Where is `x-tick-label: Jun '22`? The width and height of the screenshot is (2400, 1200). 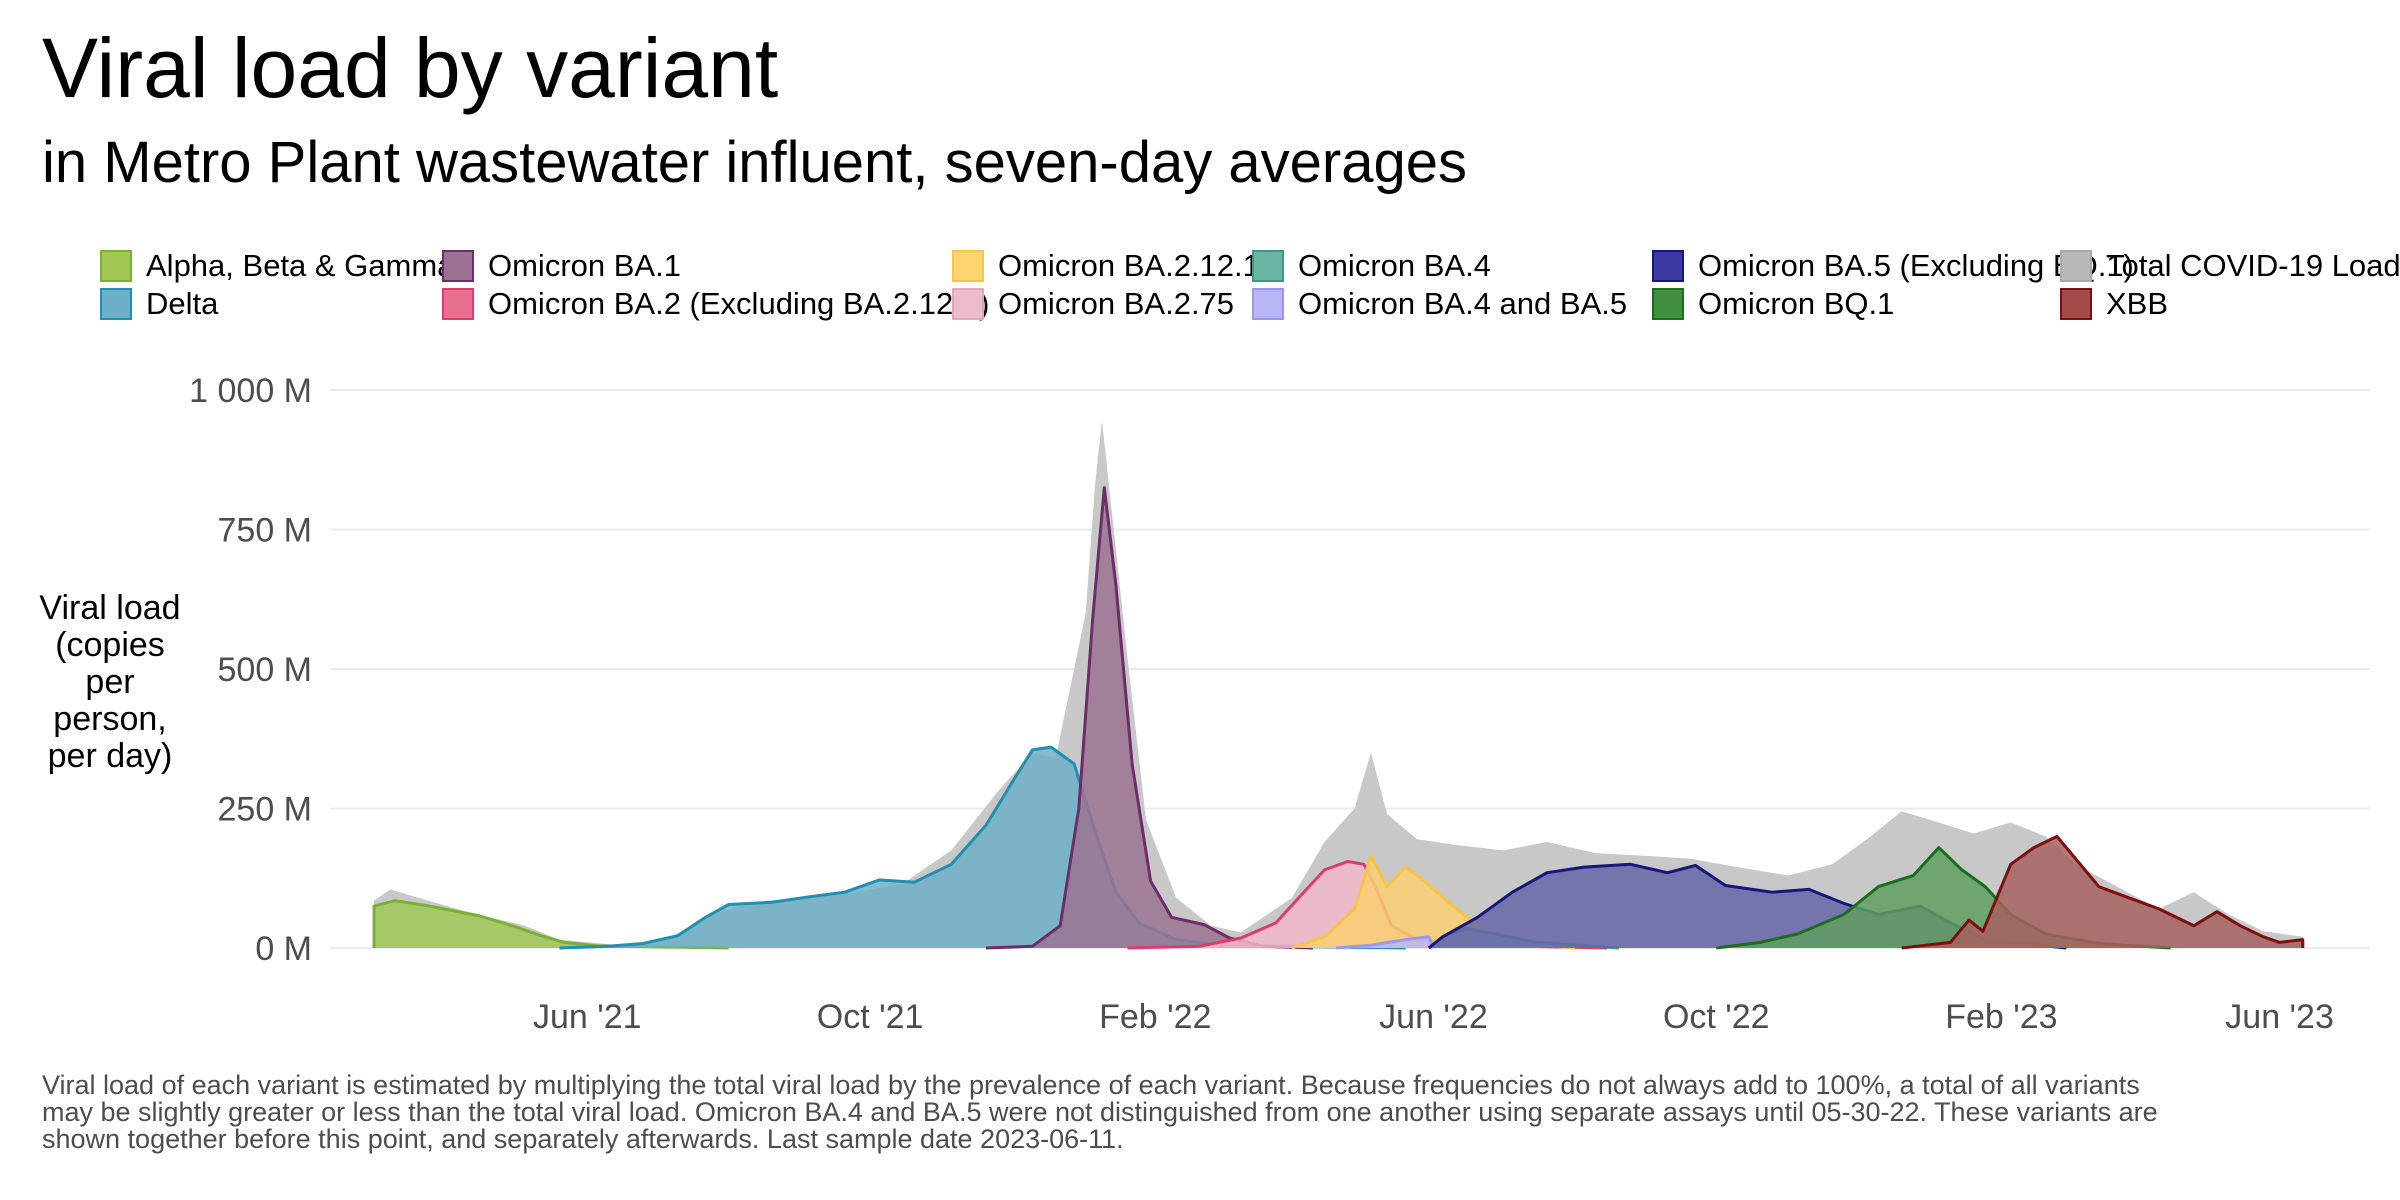
x-tick-label: Jun '22 is located at coordinates (1433, 1017).